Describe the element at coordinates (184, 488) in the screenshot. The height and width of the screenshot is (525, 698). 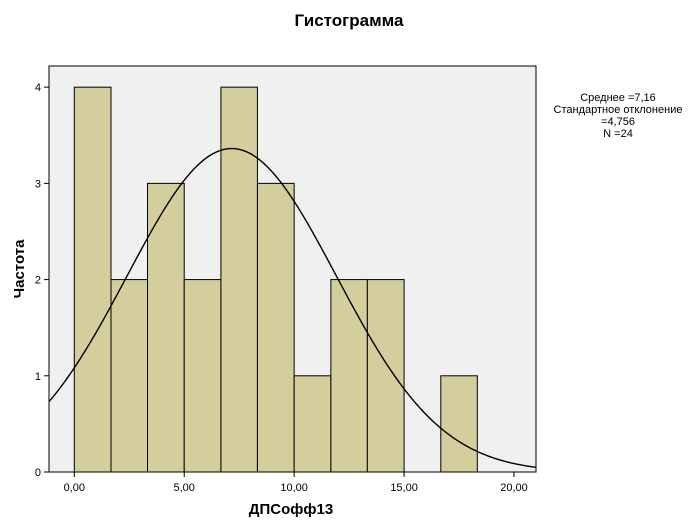
I see `x-tick-label: 5,00` at that location.